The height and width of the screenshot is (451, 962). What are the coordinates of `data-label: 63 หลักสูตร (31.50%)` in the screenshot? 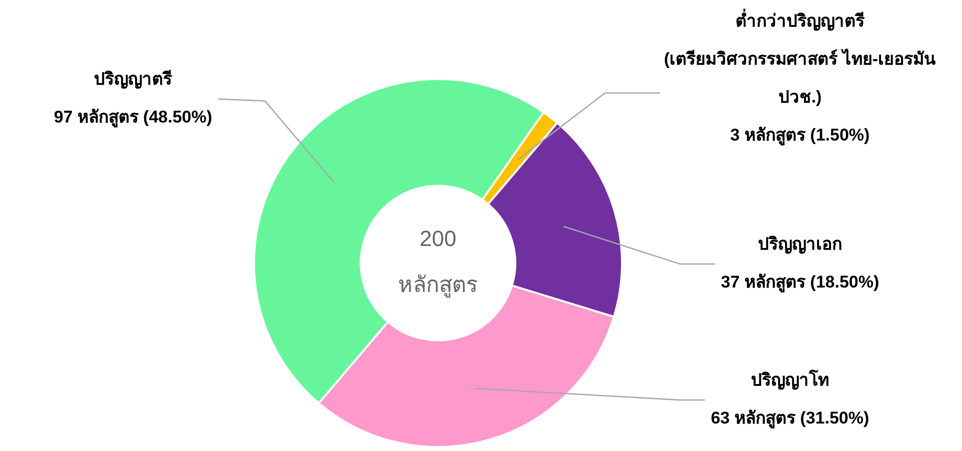 It's located at (790, 419).